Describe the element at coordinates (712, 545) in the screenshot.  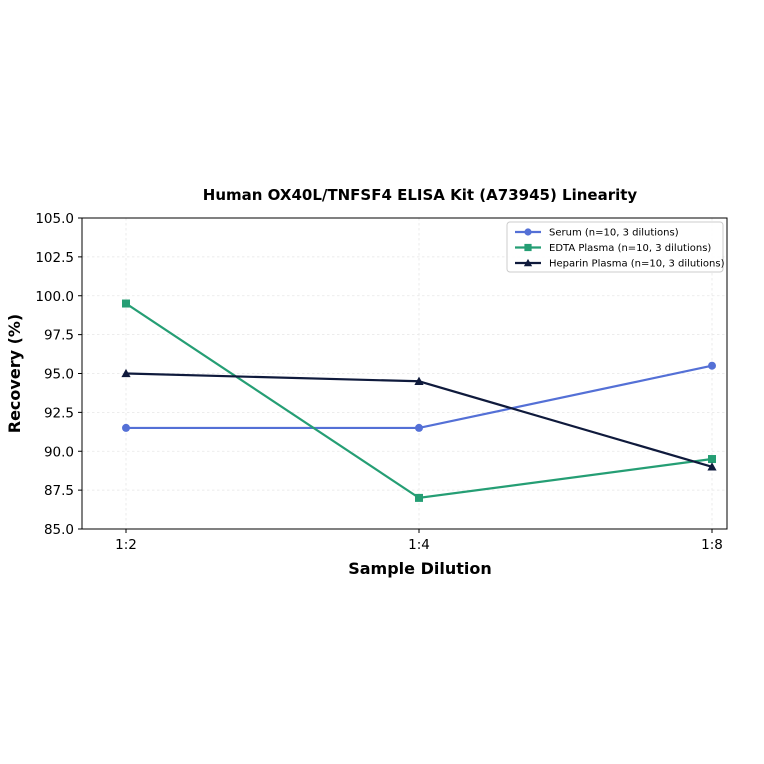
I see `x-tick-label: 1:8` at that location.